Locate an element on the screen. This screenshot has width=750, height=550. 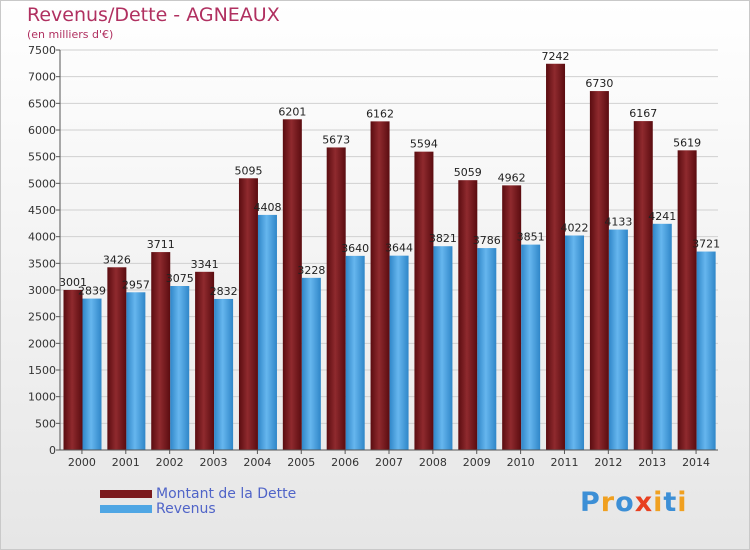
logo-letter: t is located at coordinates (670, 502).